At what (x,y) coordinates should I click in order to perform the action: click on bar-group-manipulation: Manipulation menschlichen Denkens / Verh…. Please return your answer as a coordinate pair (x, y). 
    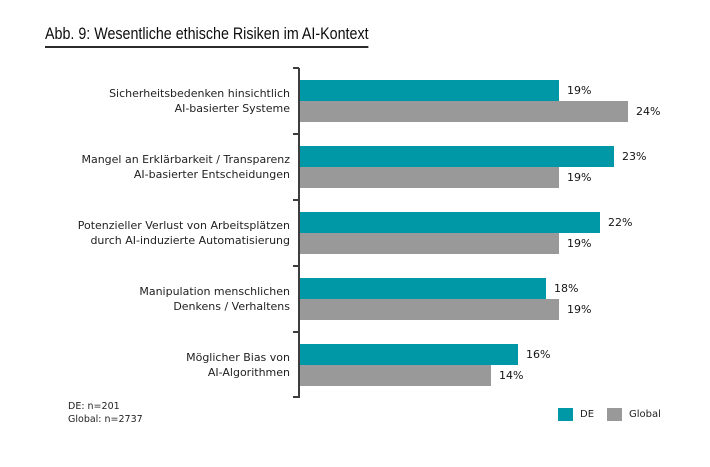
    Looking at the image, I should click on (355, 299).